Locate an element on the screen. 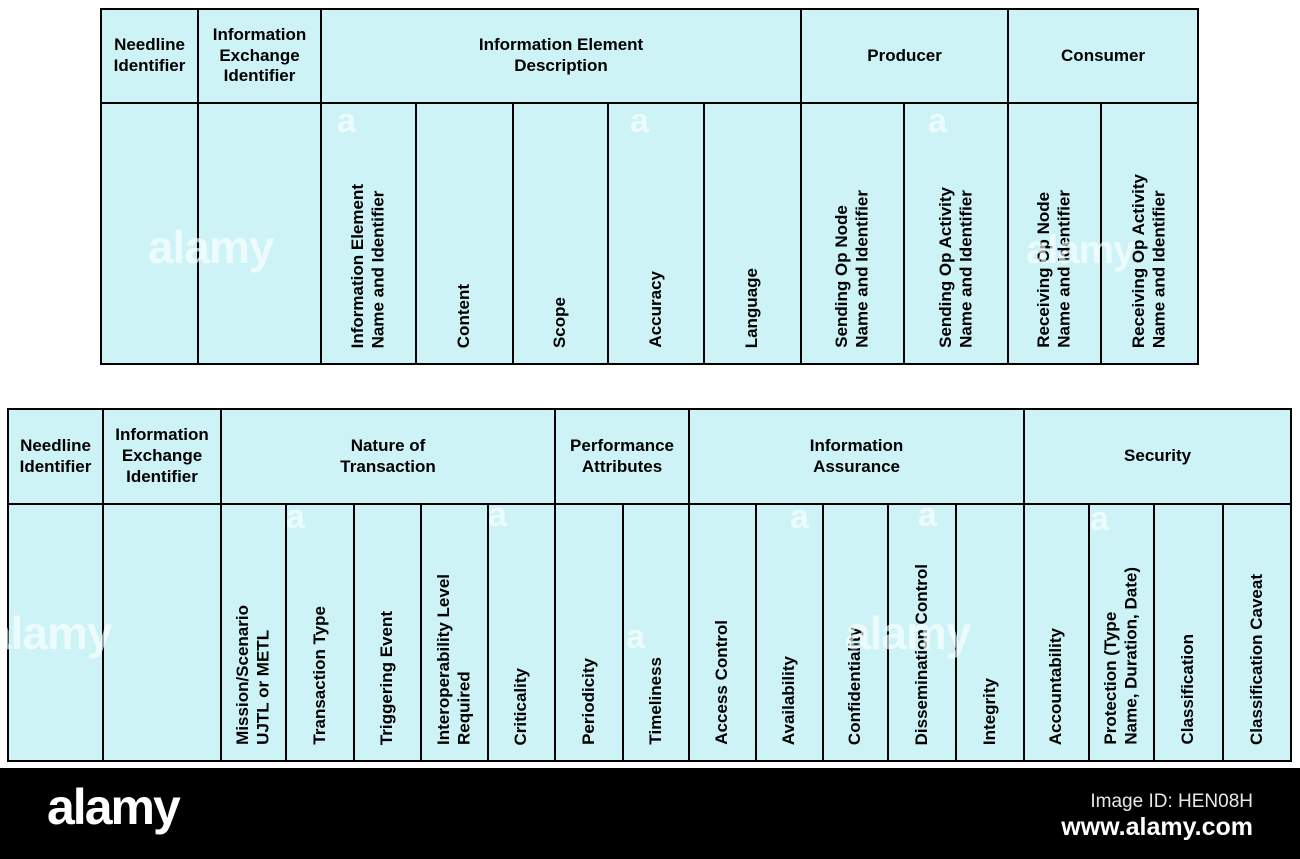  t2-col-classification: Classification is located at coordinates (1189, 632).